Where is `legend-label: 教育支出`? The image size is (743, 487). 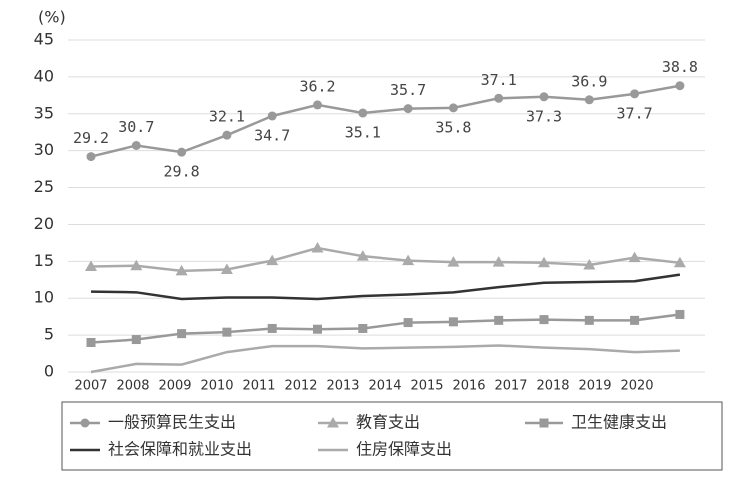 legend-label: 教育支出 is located at coordinates (388, 422).